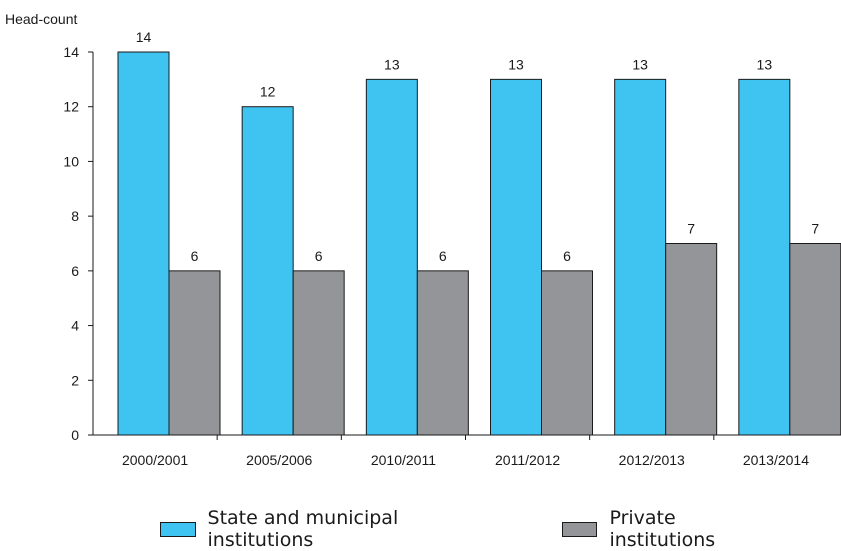  I want to click on x-tick-label: 2000/2001, so click(155, 460).